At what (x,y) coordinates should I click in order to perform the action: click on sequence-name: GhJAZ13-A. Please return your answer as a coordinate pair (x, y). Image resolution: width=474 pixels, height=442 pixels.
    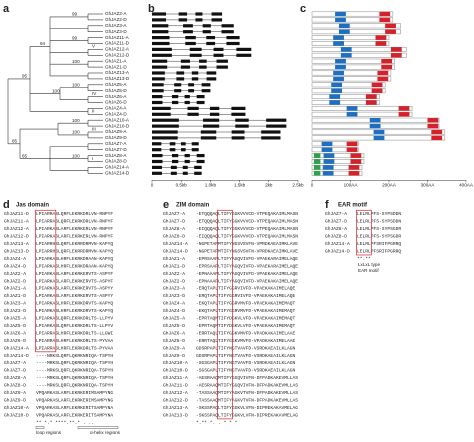
    Looking at the image, I should click on (175, 408).